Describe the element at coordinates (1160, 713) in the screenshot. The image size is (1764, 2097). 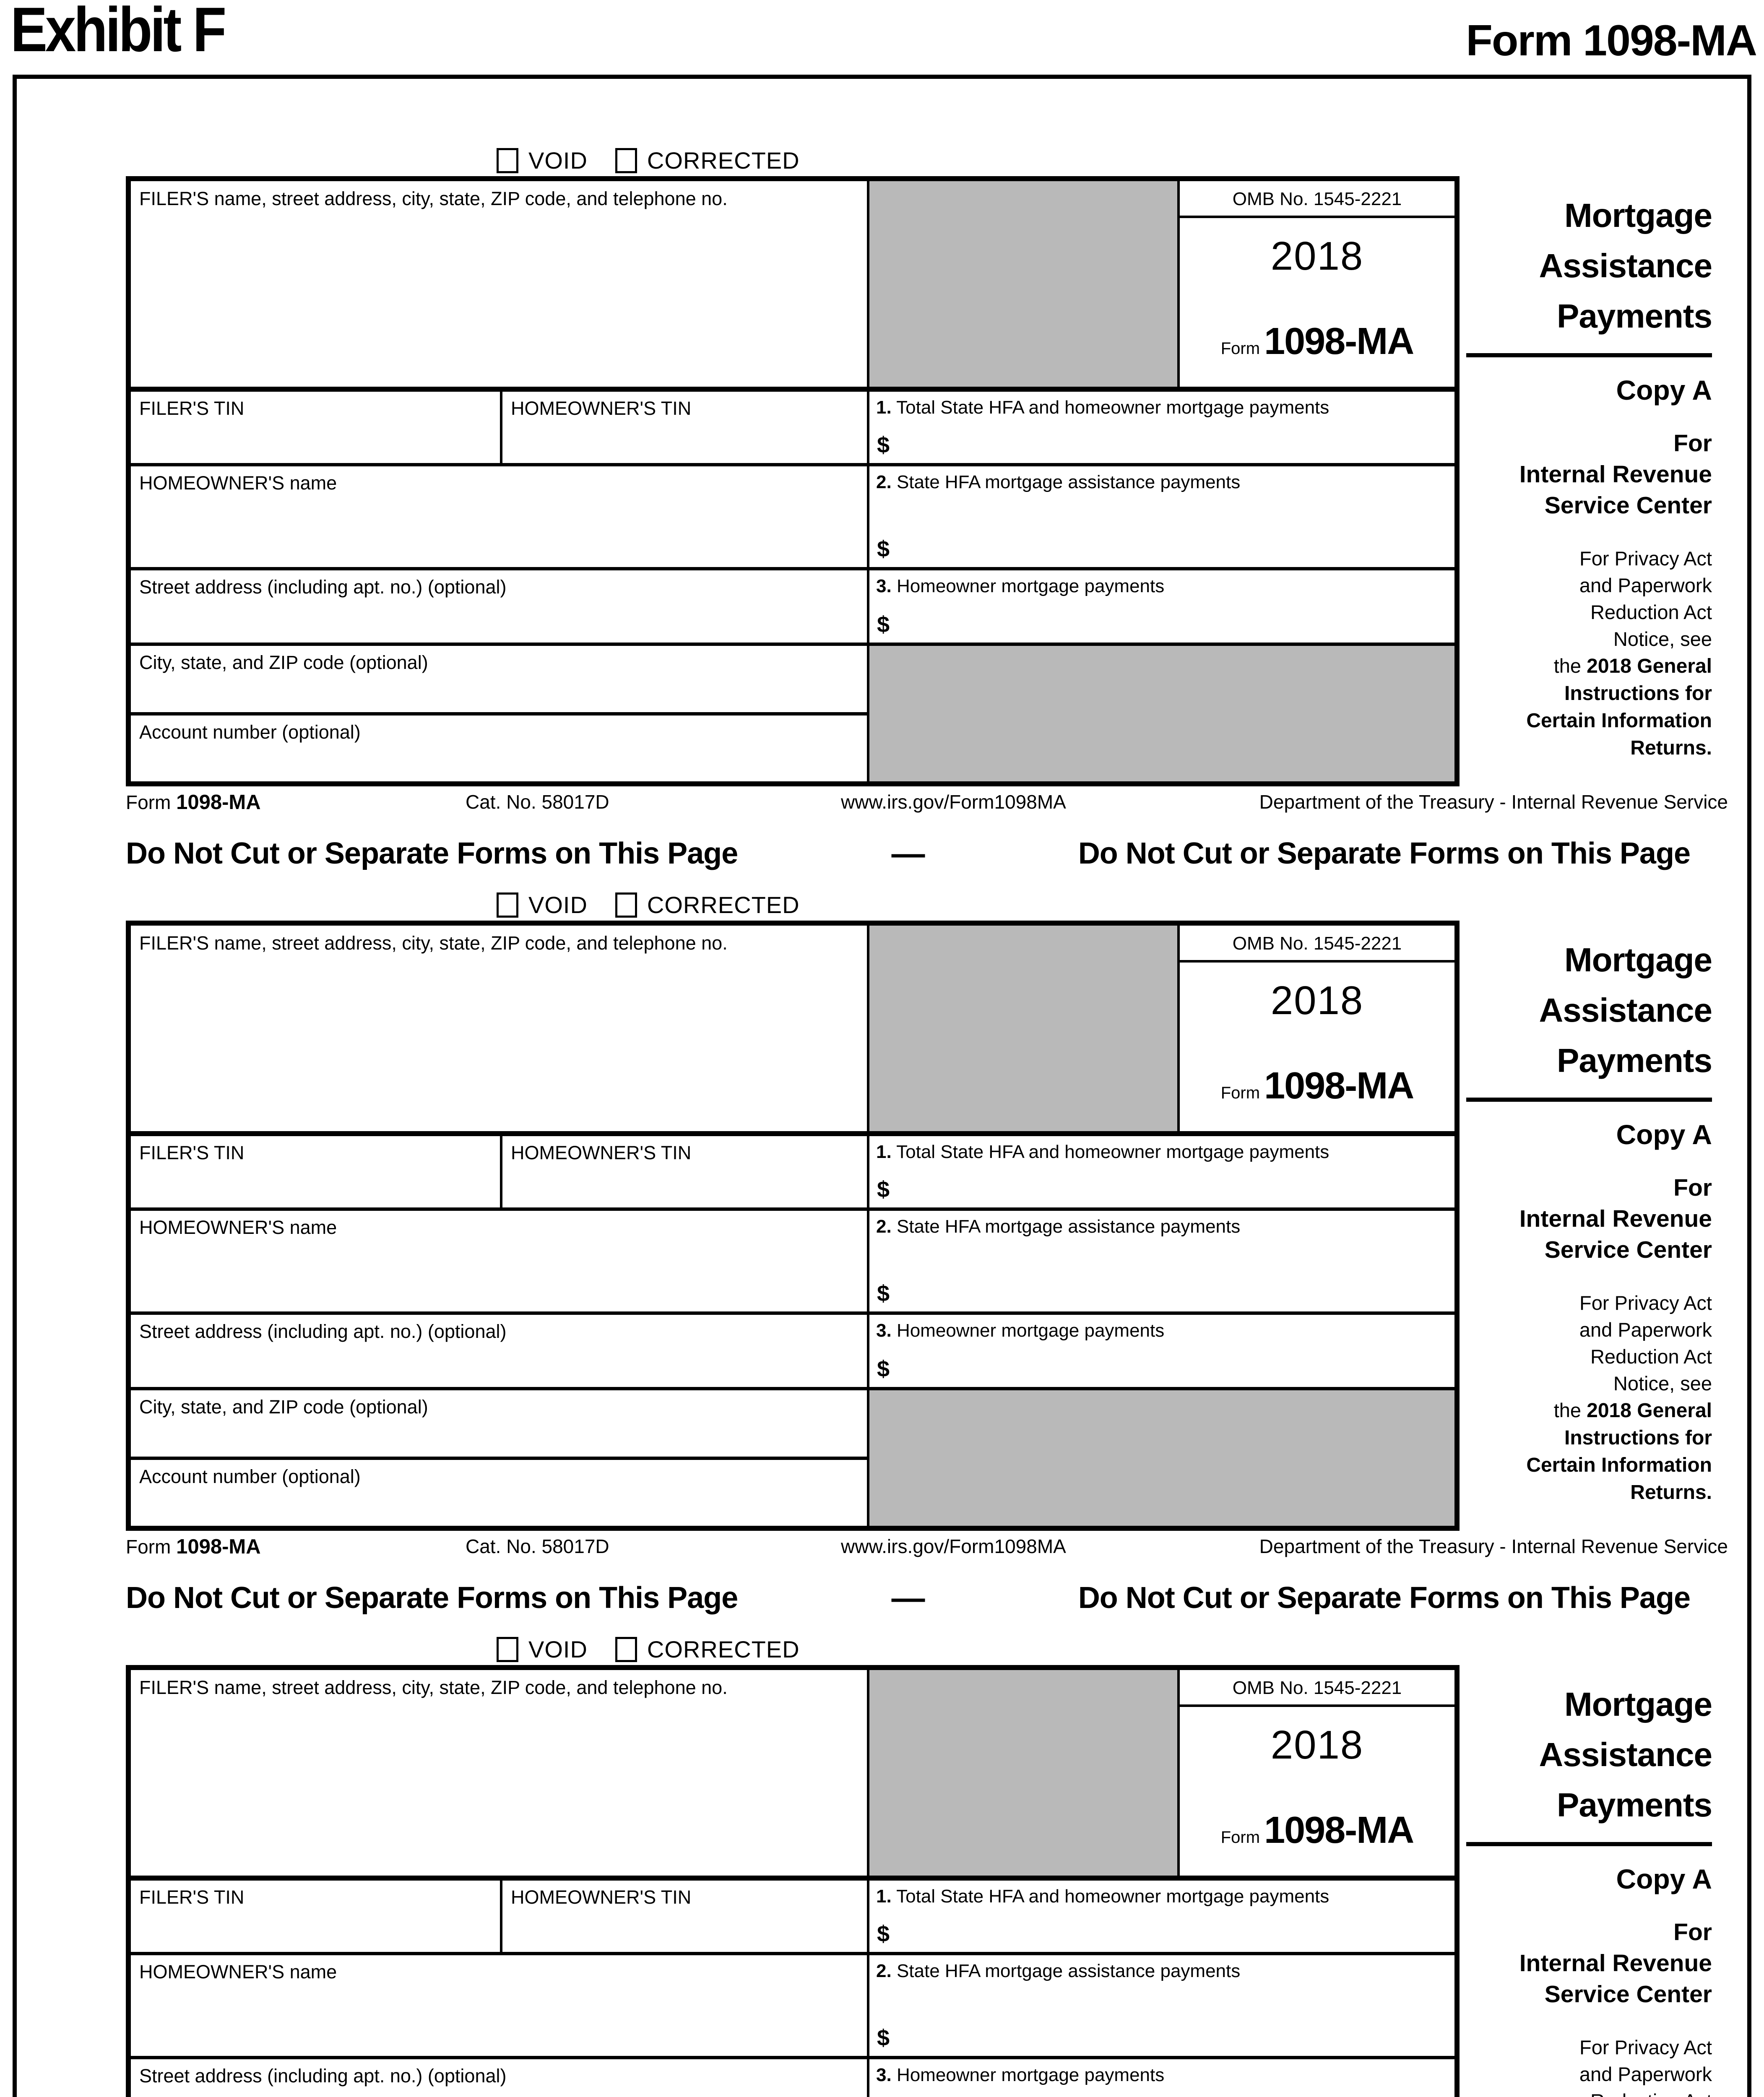
I see `shaded-box-bottom` at that location.